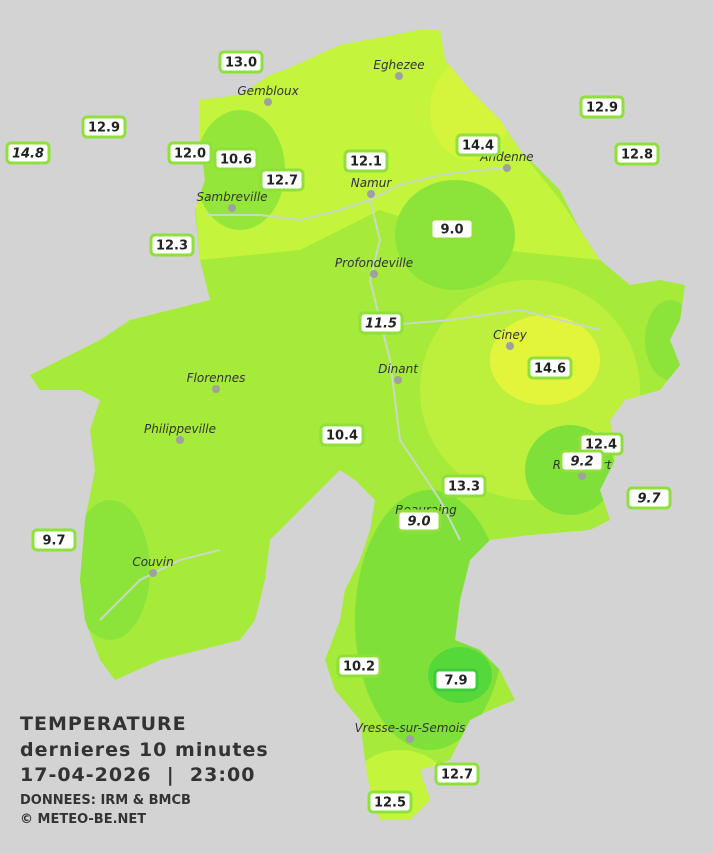 The width and height of the screenshot is (713, 853). I want to click on station-value: 10.4, so click(342, 436).